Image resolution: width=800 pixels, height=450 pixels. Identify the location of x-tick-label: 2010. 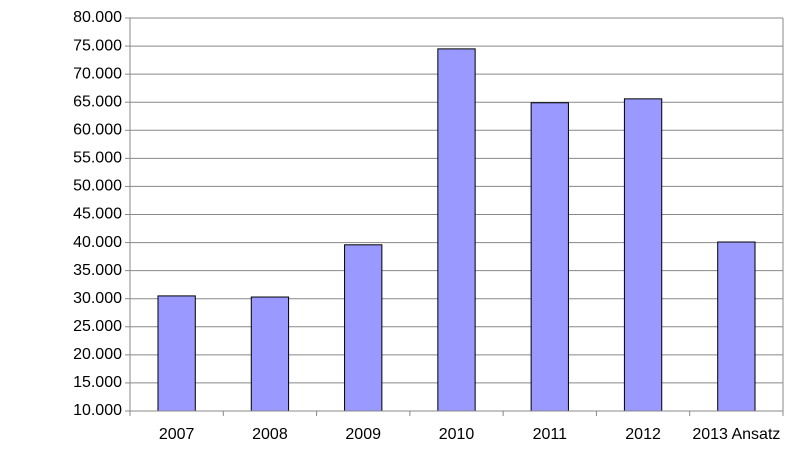
(457, 434).